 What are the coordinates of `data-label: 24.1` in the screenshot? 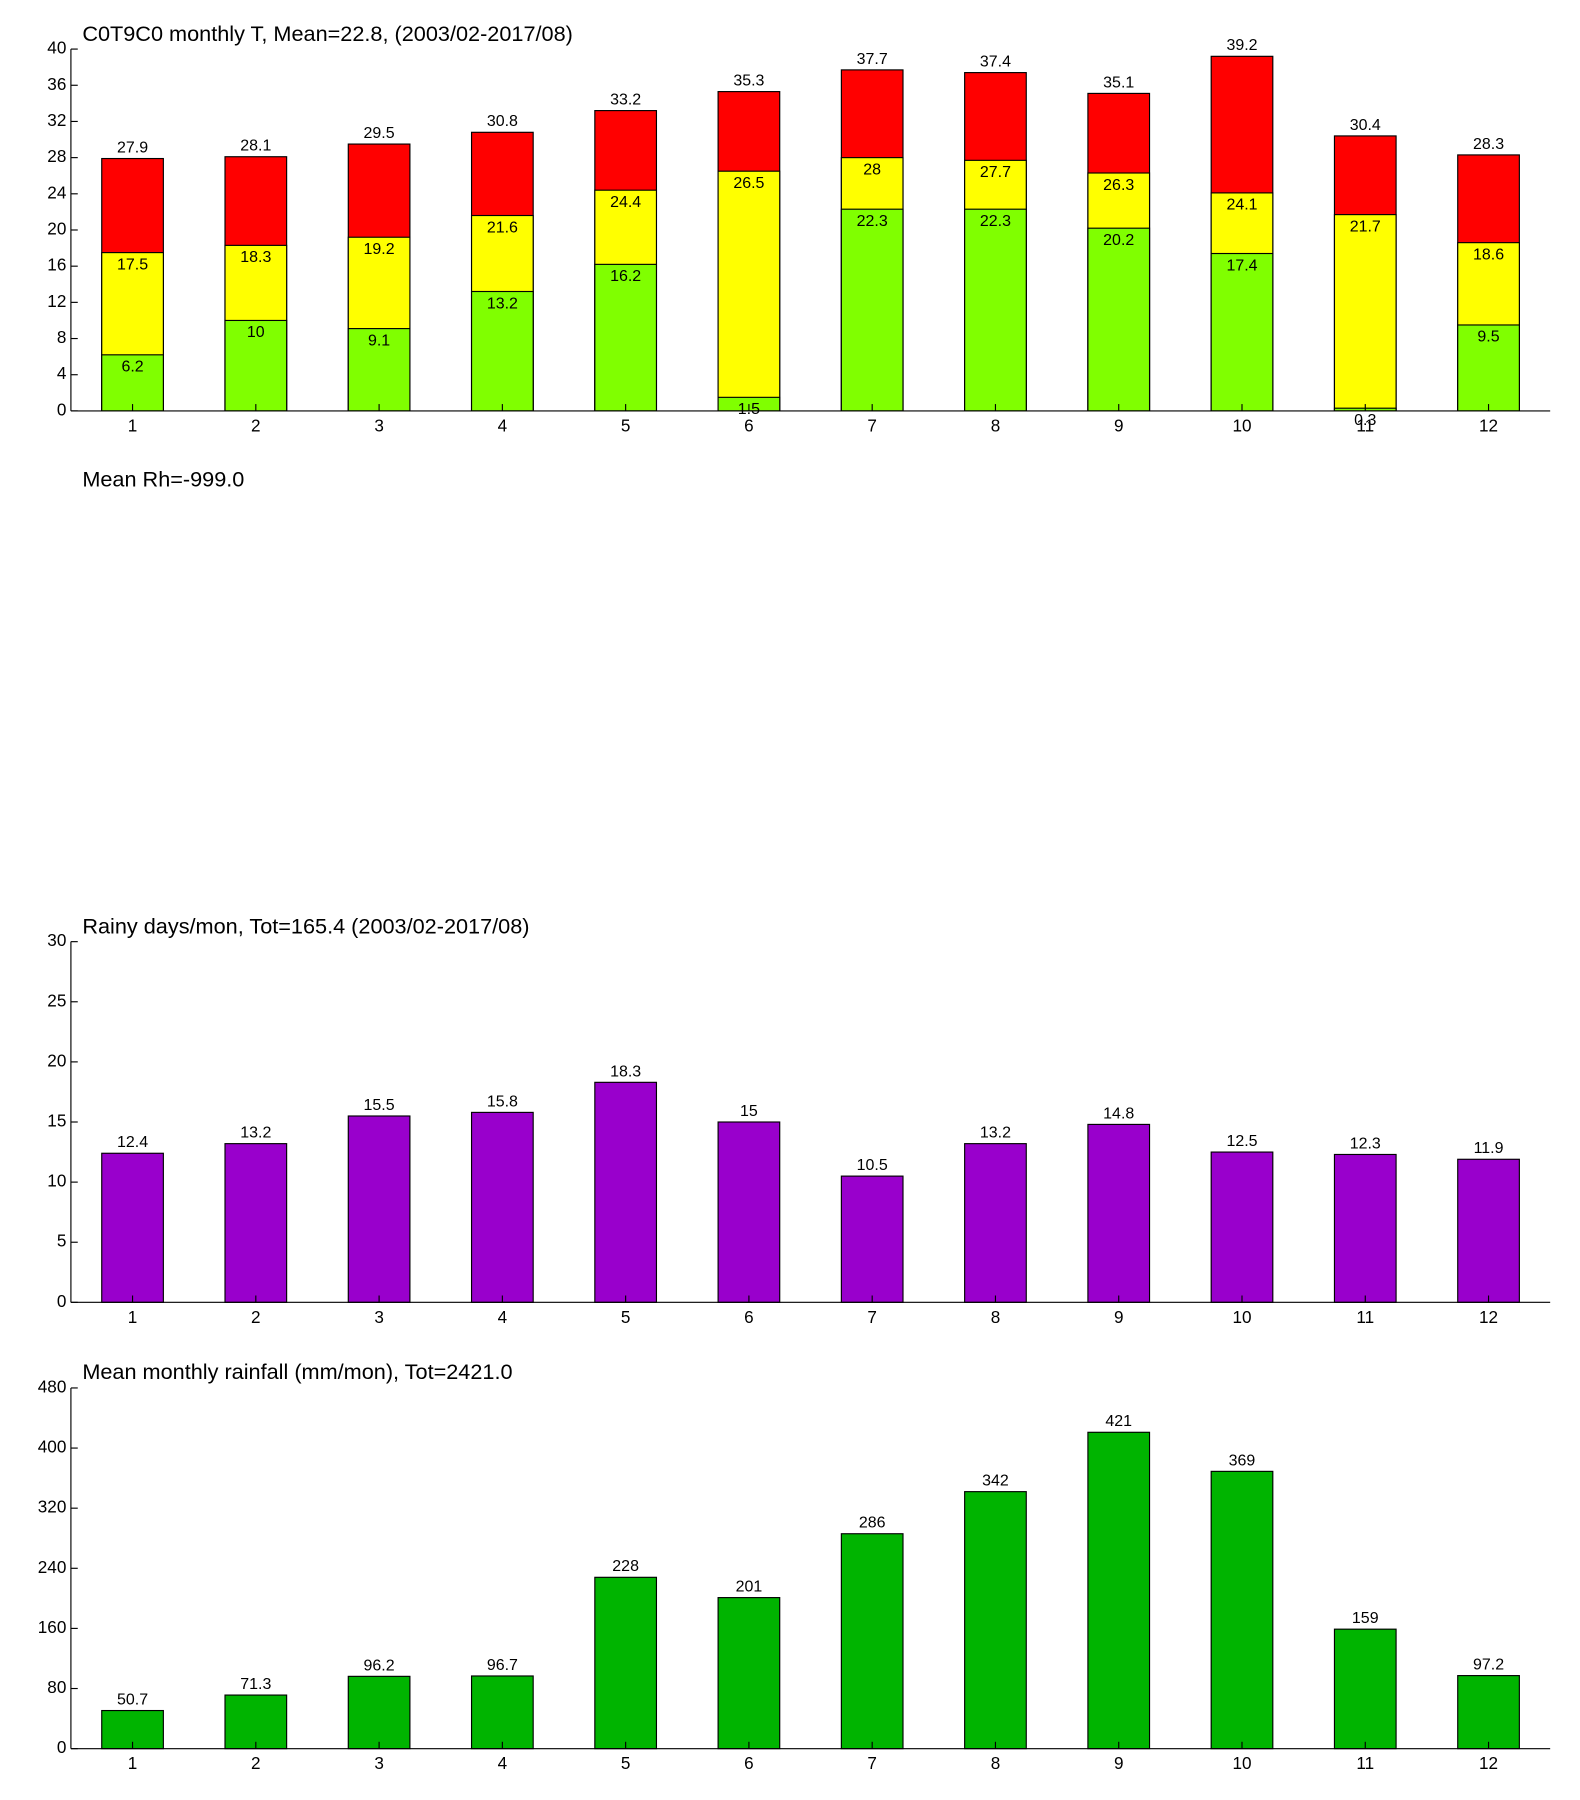 It's located at (1241, 205).